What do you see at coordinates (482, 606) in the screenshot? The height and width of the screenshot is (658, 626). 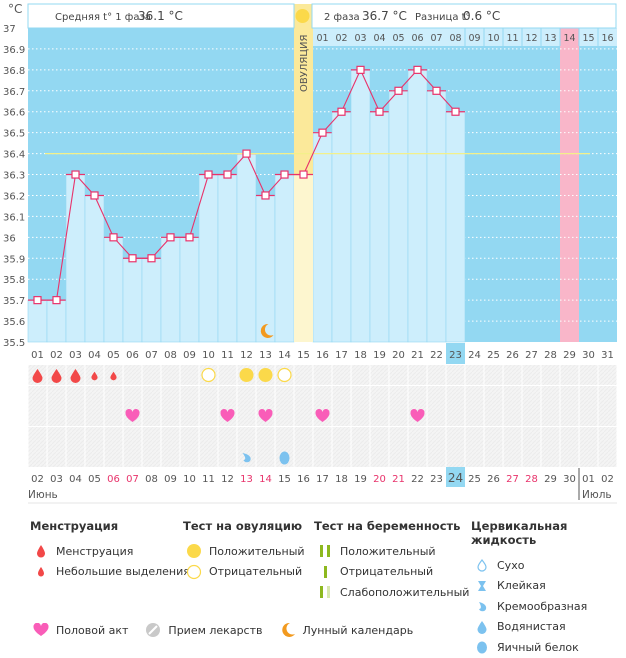 I see `creamy-icon` at bounding box center [482, 606].